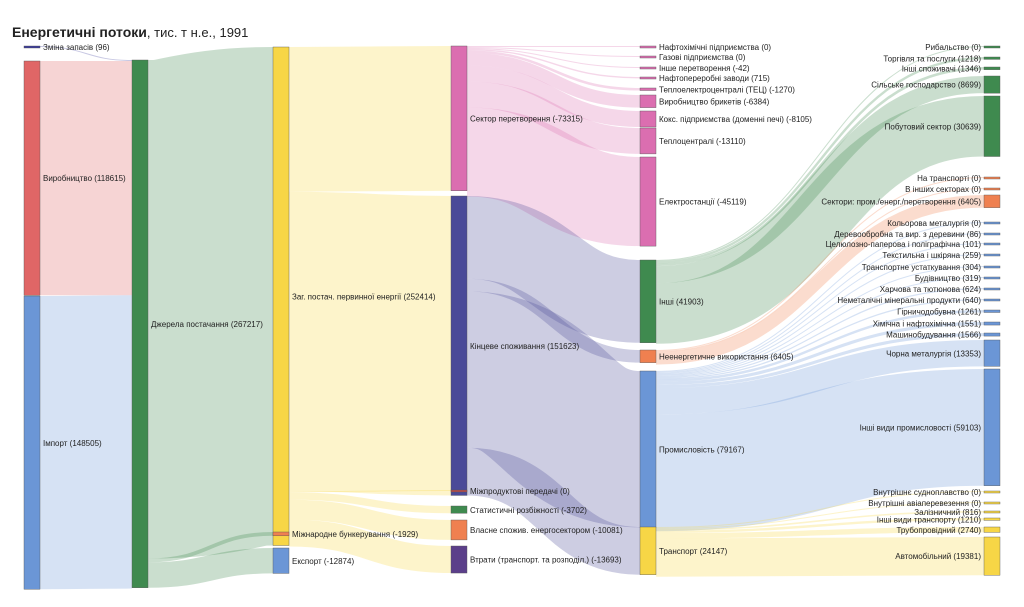 Image resolution: width=1024 pixels, height=607 pixels. I want to click on node-mizhprod, so click(459, 491).